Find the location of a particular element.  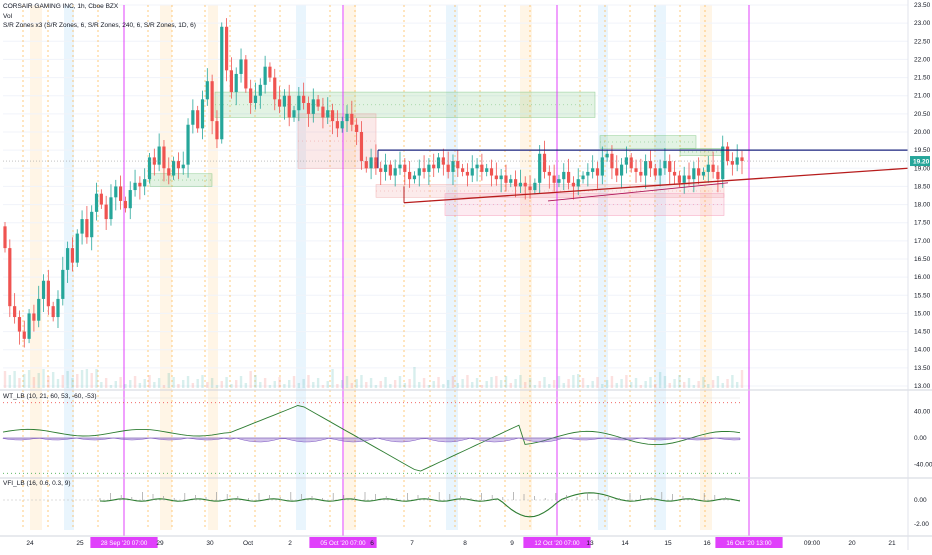

x-tick-label: 21 is located at coordinates (892, 543).